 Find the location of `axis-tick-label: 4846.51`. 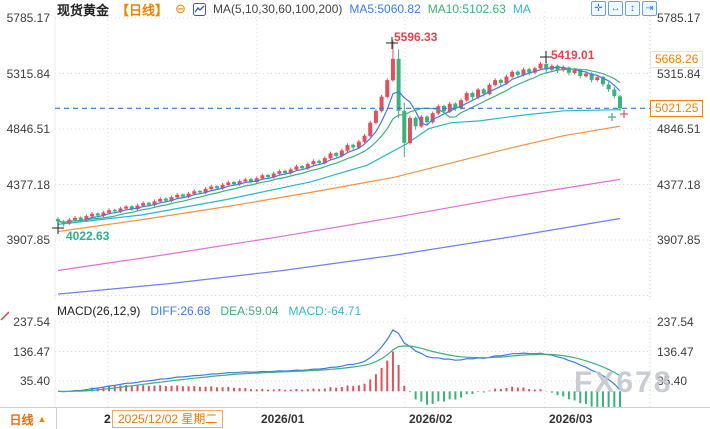

axis-tick-label: 4846.51 is located at coordinates (28, 129).